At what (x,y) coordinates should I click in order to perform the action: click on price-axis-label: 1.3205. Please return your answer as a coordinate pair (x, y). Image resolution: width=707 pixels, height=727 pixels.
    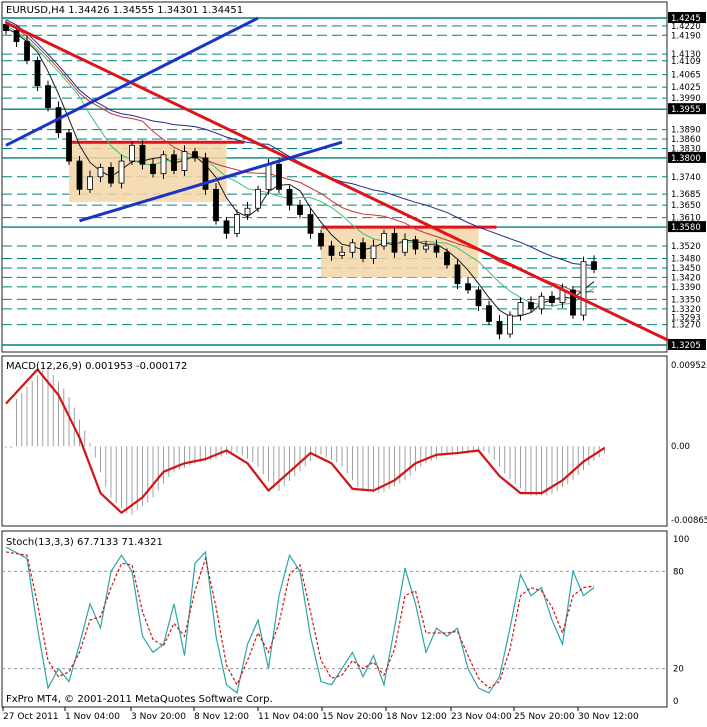
    Looking at the image, I should click on (686, 346).